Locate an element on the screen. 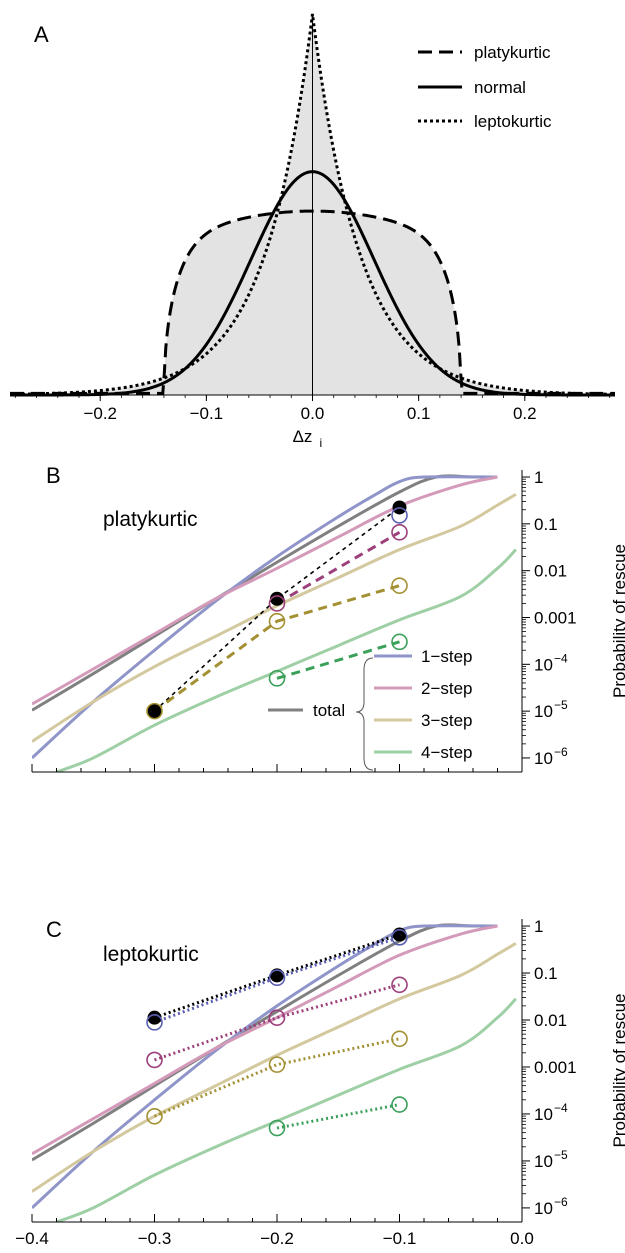  panel-a-legend-label-normal: normal is located at coordinates (500, 87).